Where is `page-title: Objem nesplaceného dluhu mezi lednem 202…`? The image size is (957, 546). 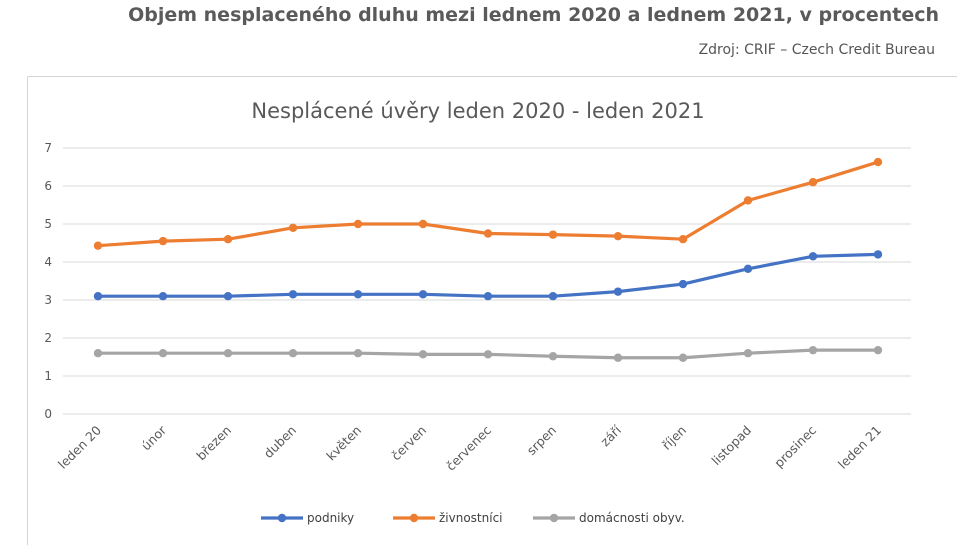 page-title: Objem nesplaceného dluhu mezi lednem 202… is located at coordinates (533, 15).